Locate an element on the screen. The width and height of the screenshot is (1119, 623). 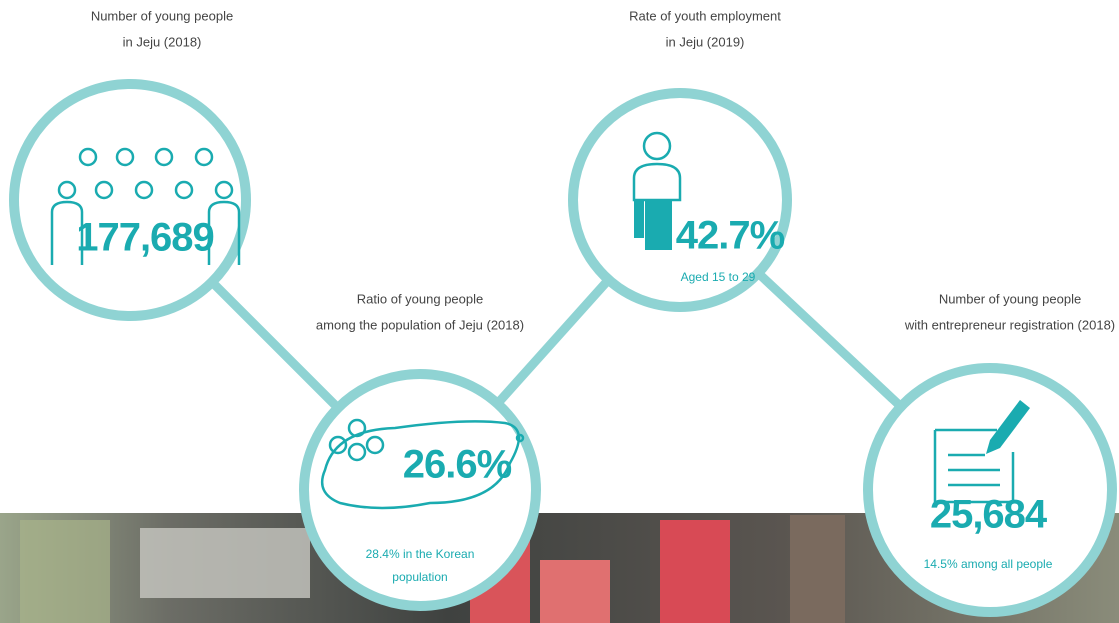
note: Aged 15 to 29 is located at coordinates (718, 277).